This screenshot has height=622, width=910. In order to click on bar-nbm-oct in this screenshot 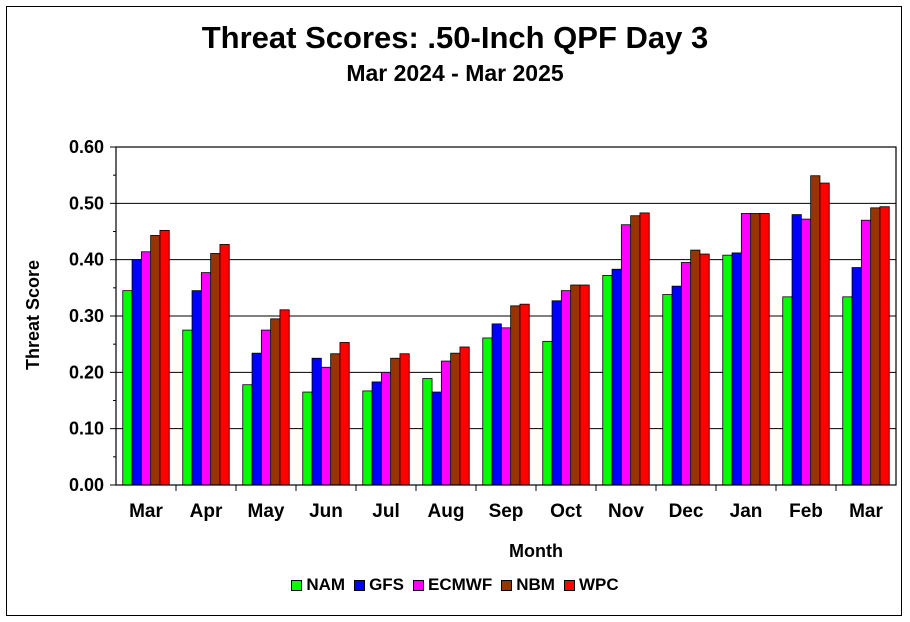, I will do `click(575, 385)`.